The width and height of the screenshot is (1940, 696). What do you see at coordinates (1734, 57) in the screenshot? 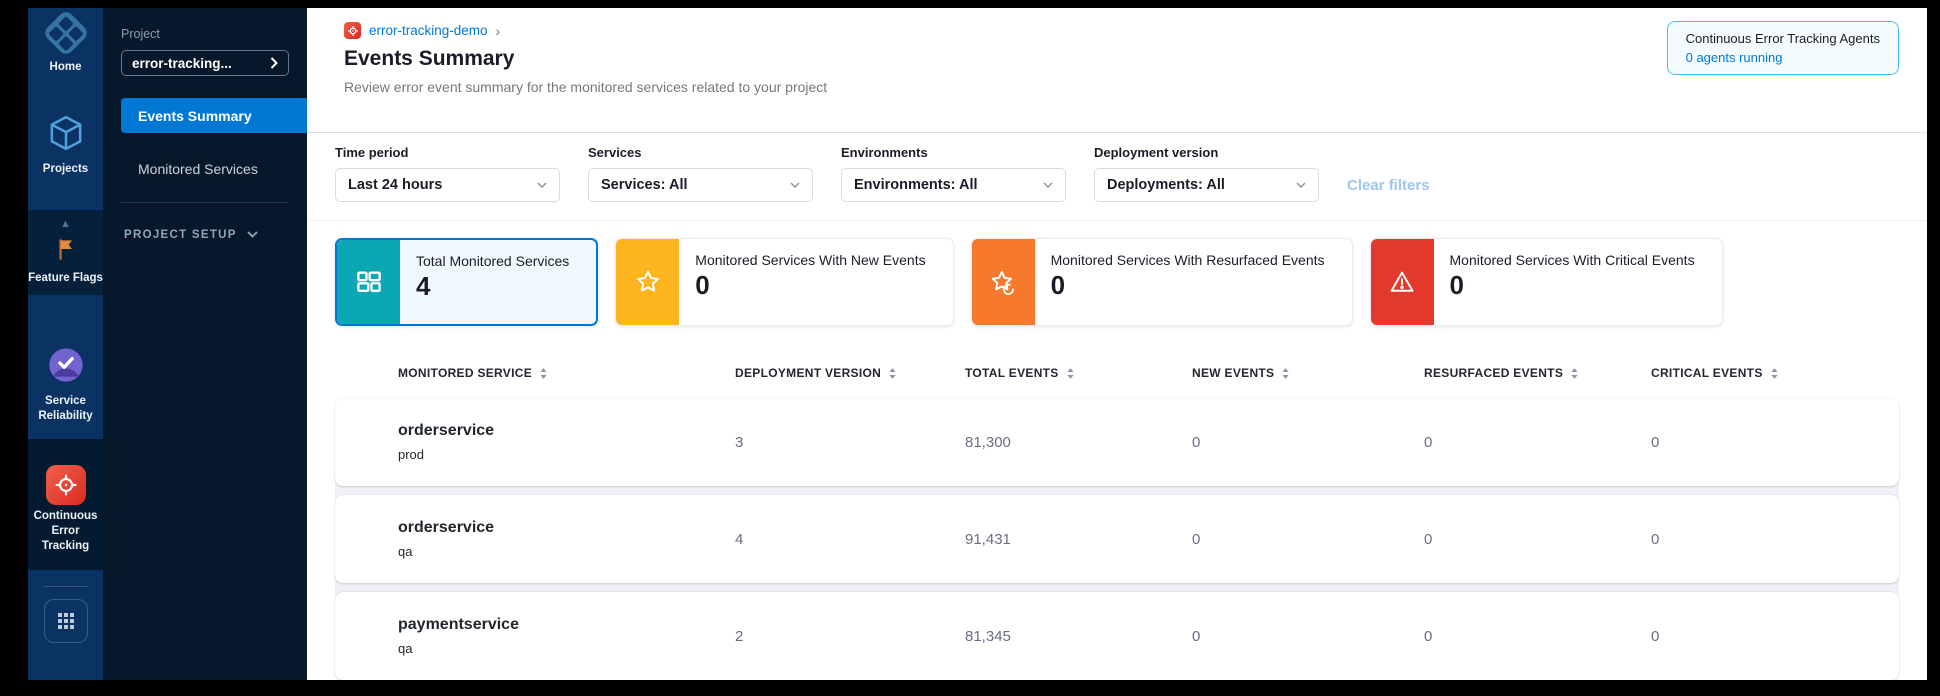
I see `agents-running-link: 0 agents running` at bounding box center [1734, 57].